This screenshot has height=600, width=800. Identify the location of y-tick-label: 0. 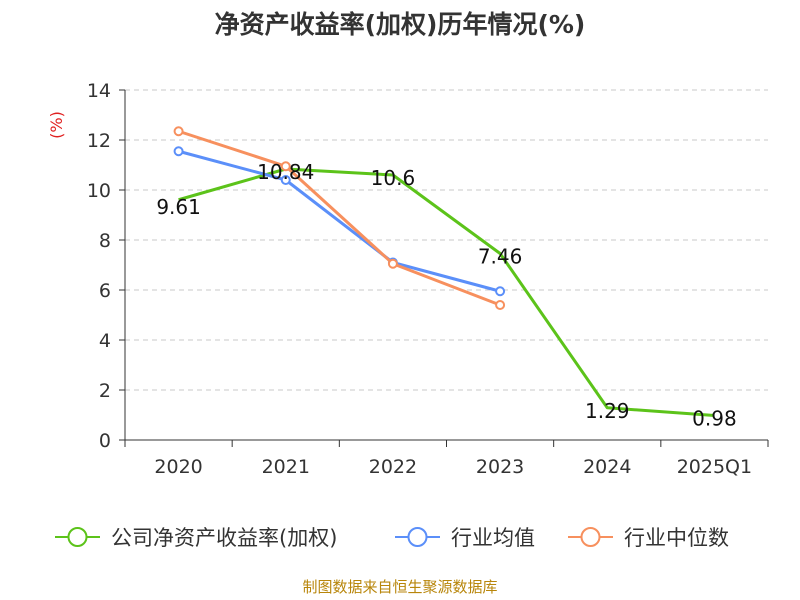
(105, 441).